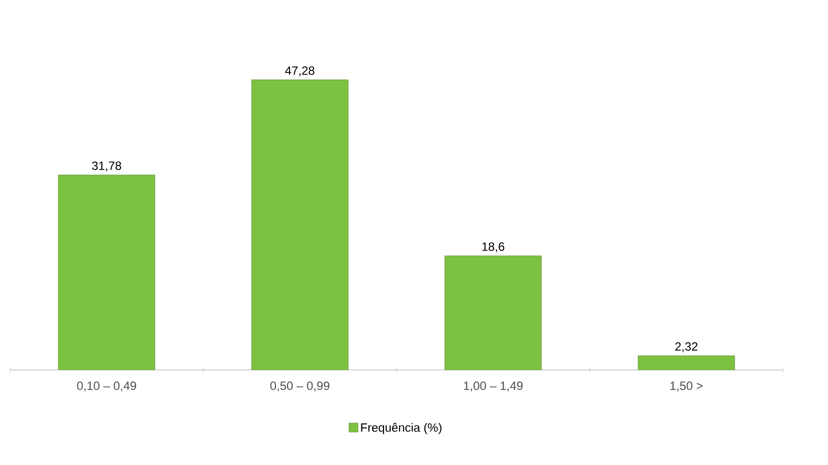  Describe the element at coordinates (106, 387) in the screenshot. I see `x-tick-label: 0,10 – 0,49` at that location.